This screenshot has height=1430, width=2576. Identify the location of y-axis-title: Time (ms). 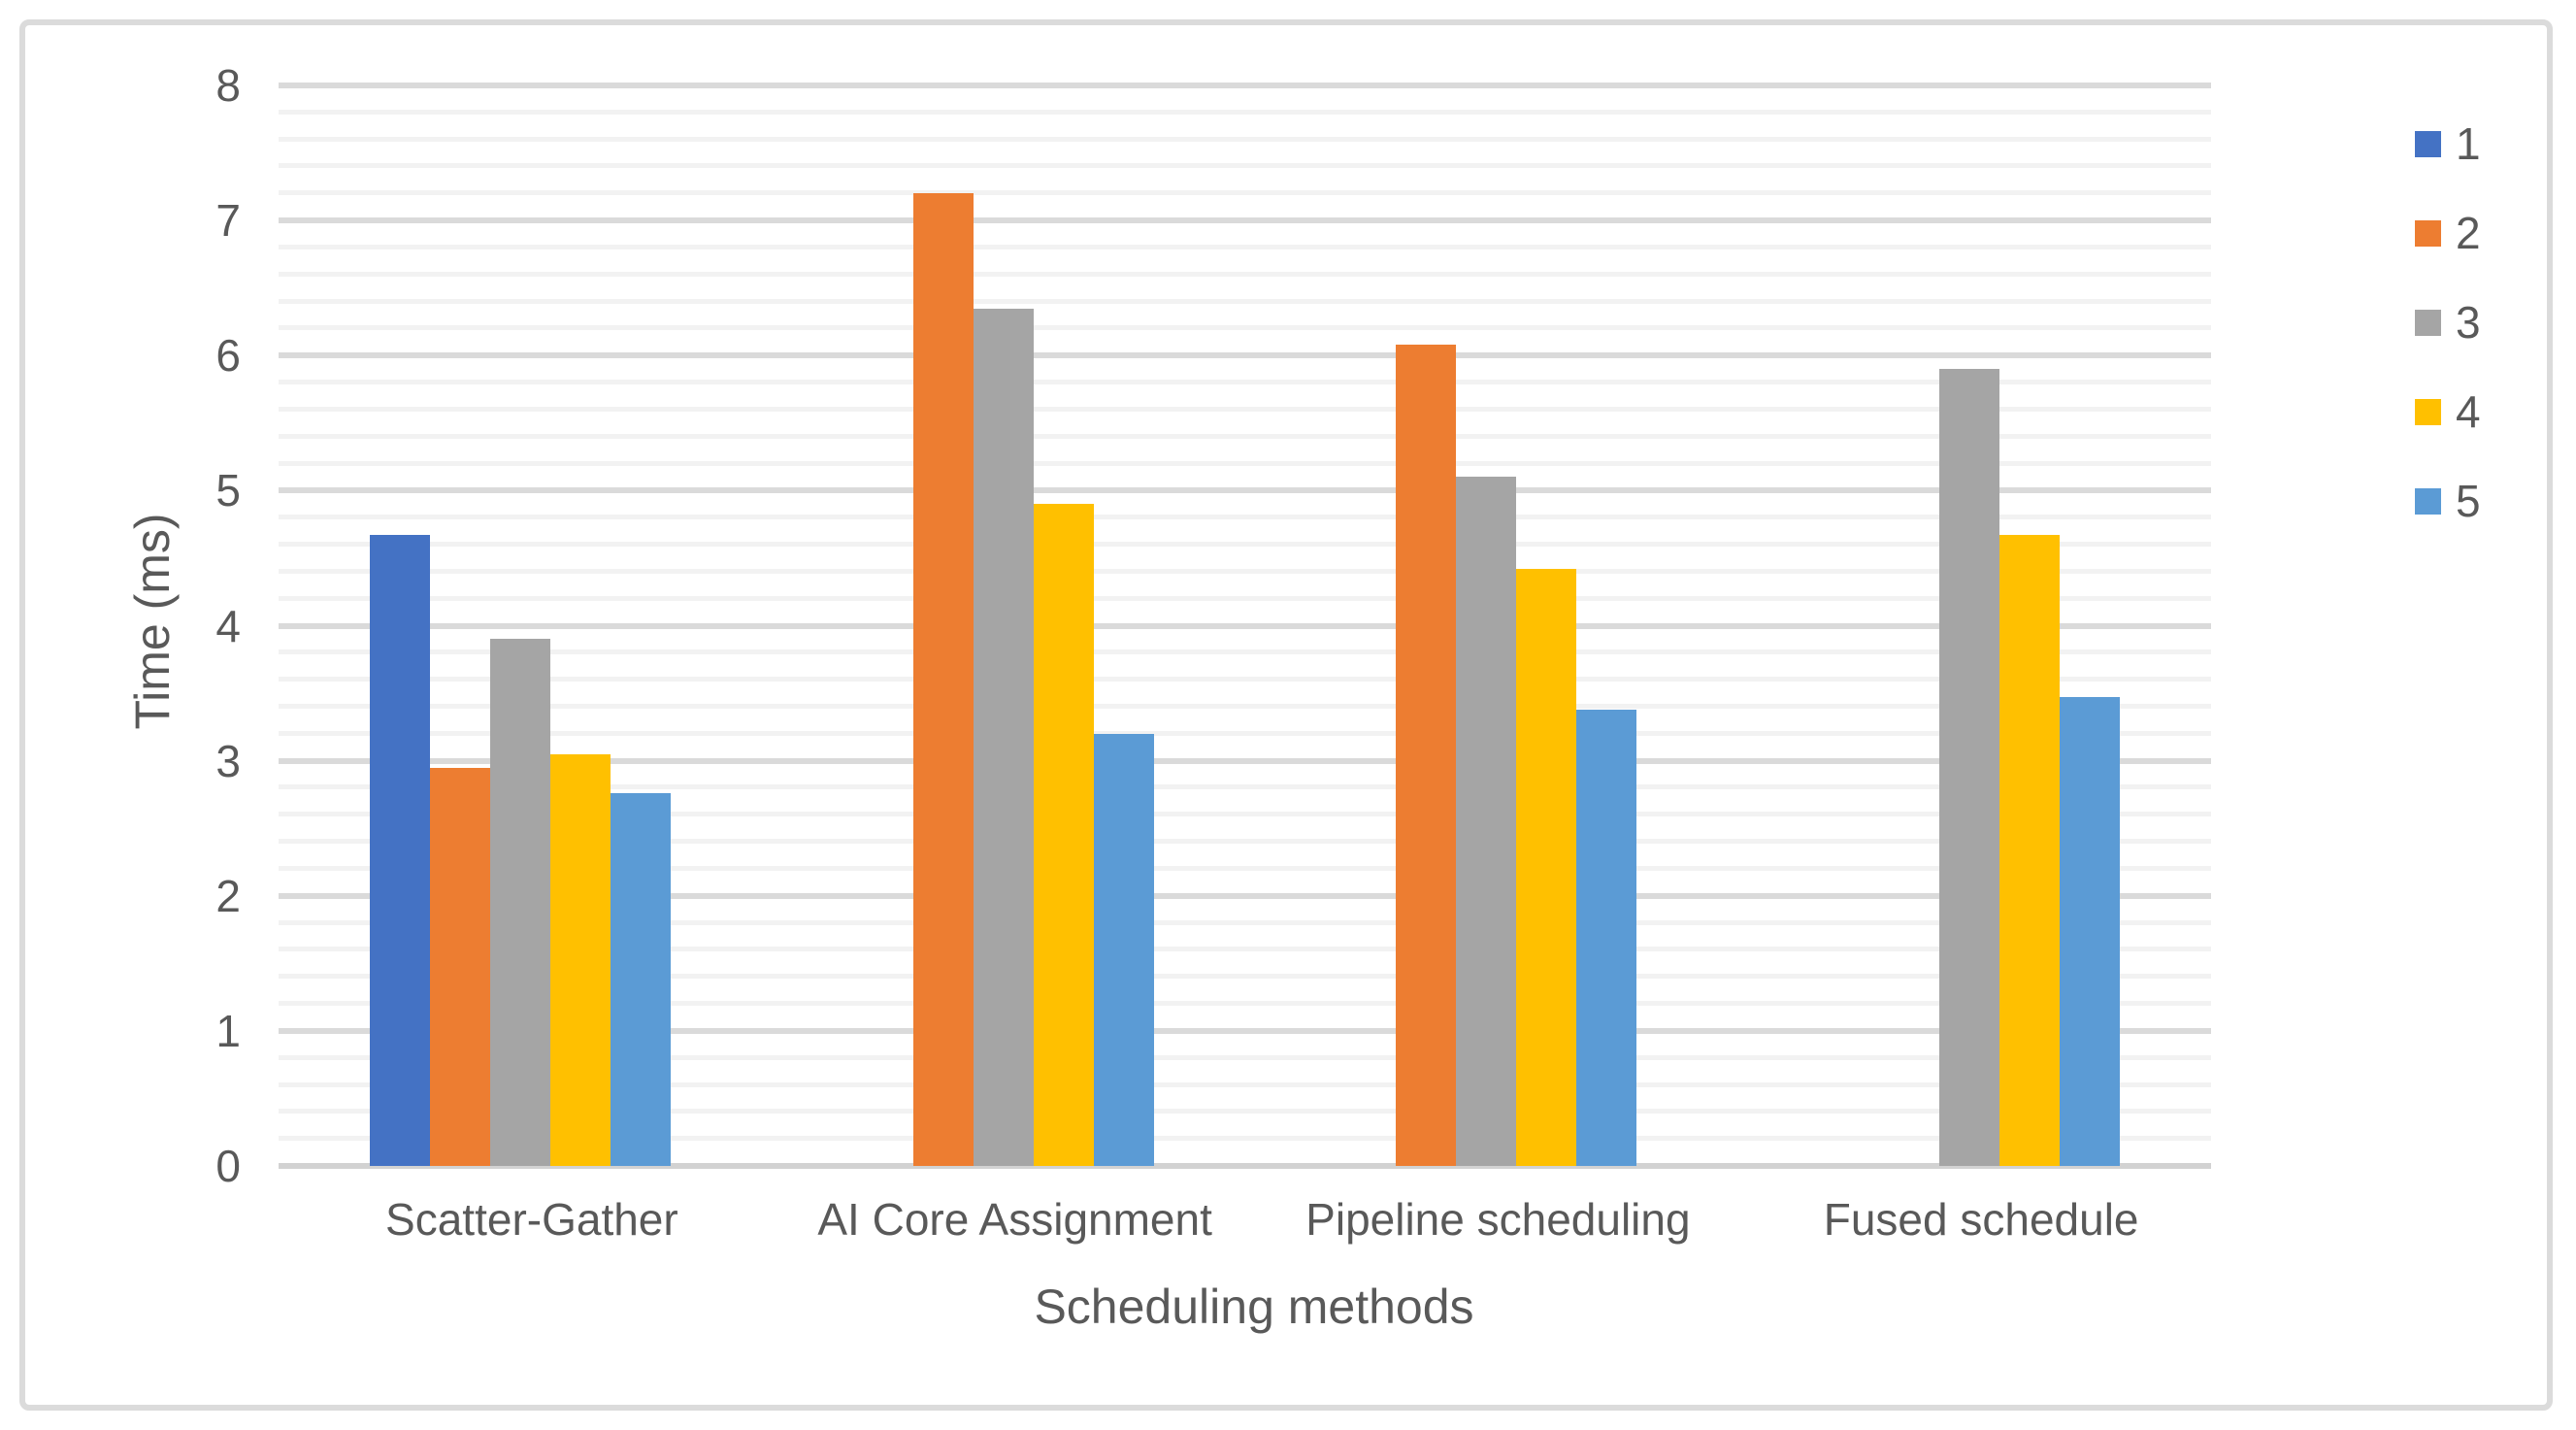
(152, 621).